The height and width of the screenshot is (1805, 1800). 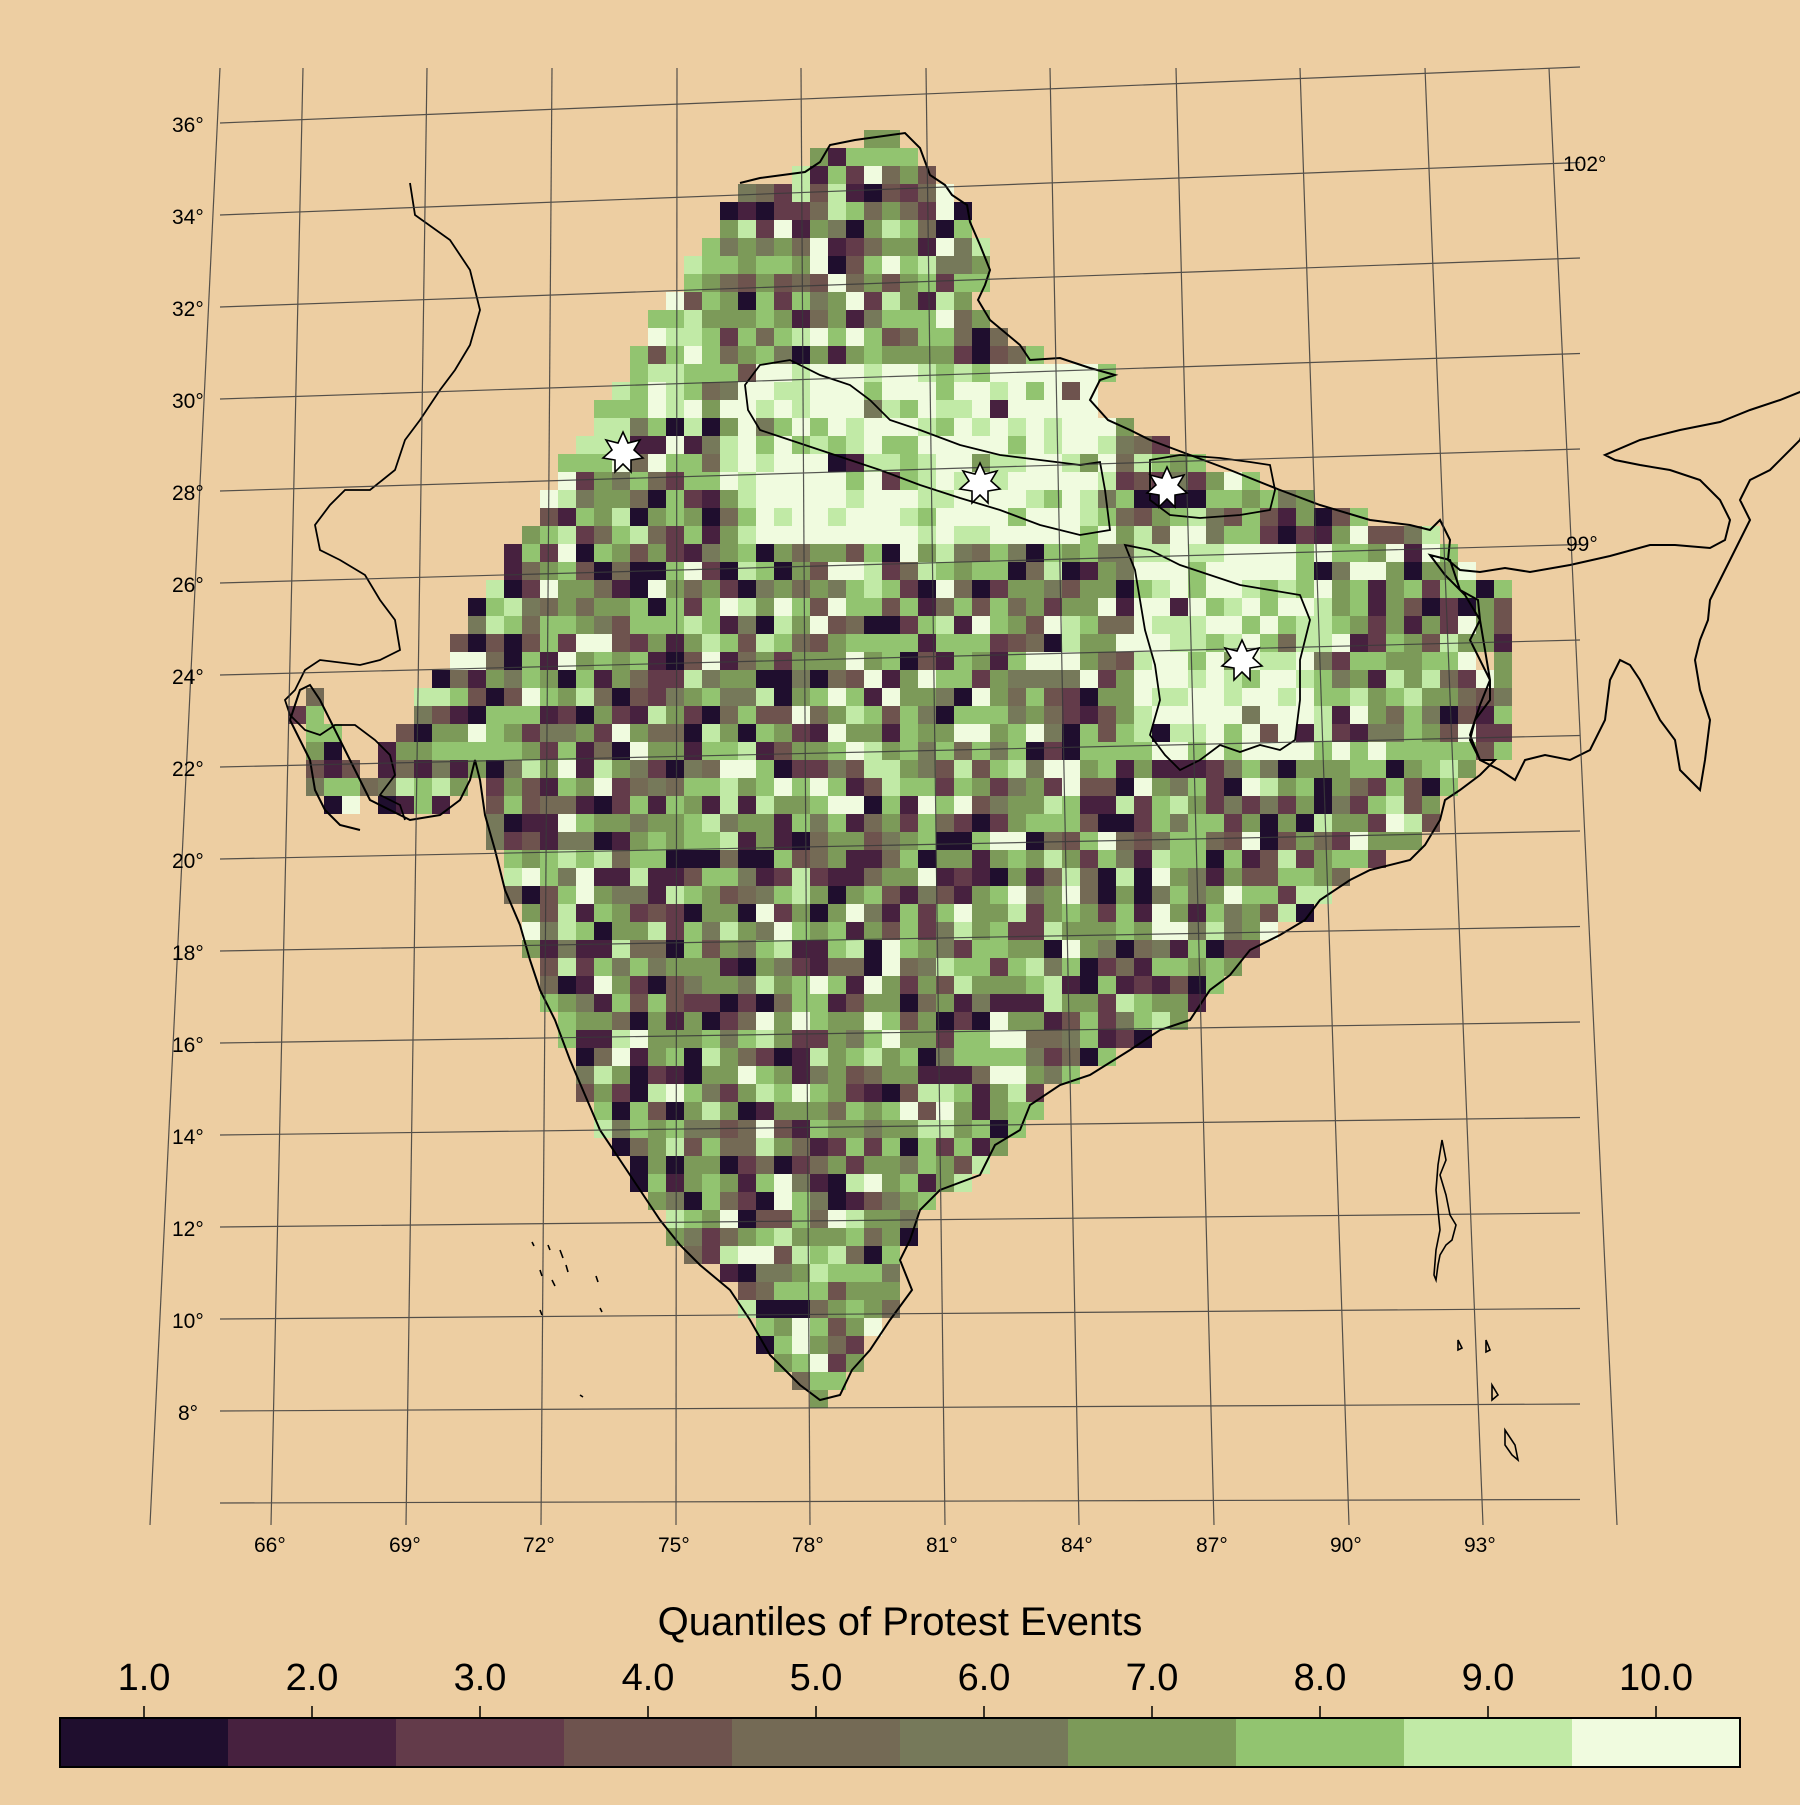 I want to click on event-markers, so click(x=932, y=556).